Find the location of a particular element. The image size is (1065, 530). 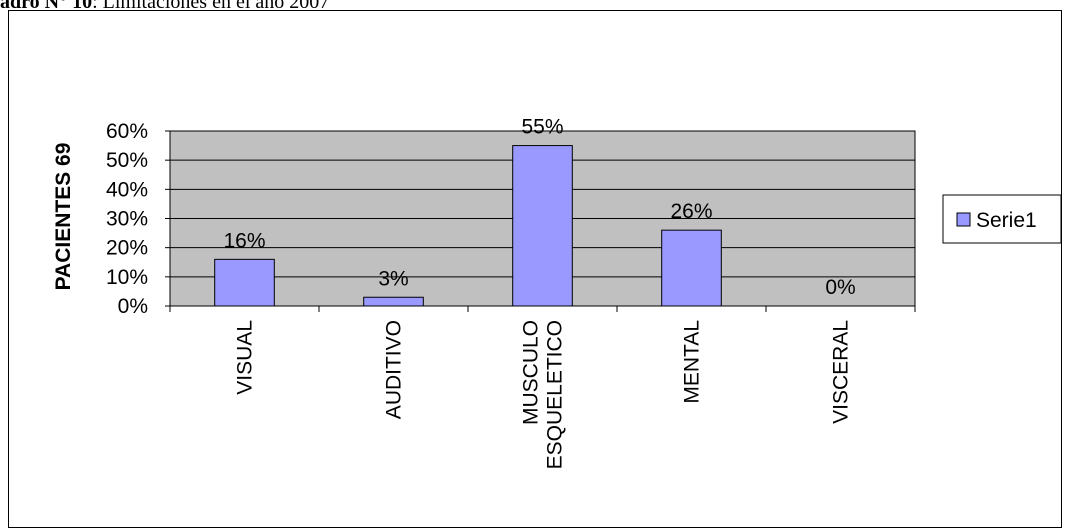

bar-mental is located at coordinates (691, 268).